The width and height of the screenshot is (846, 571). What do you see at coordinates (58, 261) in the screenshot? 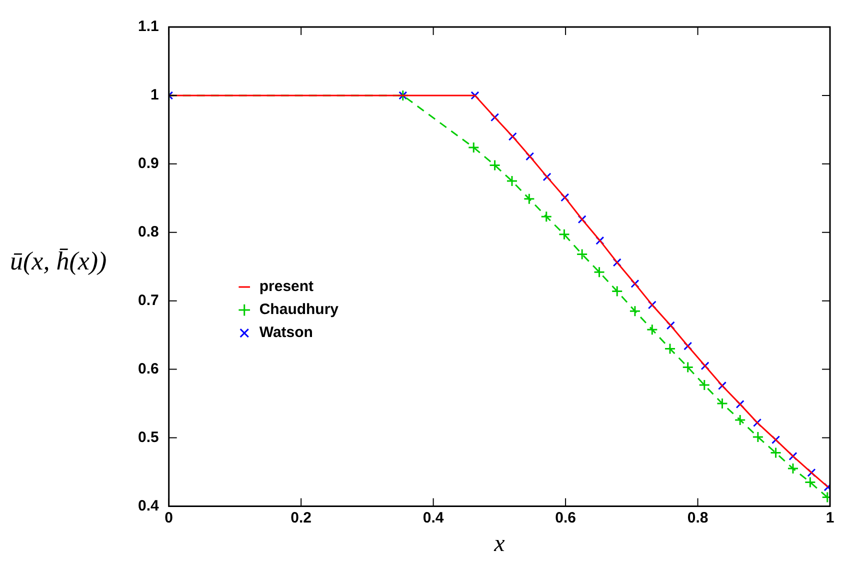
I see `y-axis-title: ū(x, h̄(x))` at bounding box center [58, 261].